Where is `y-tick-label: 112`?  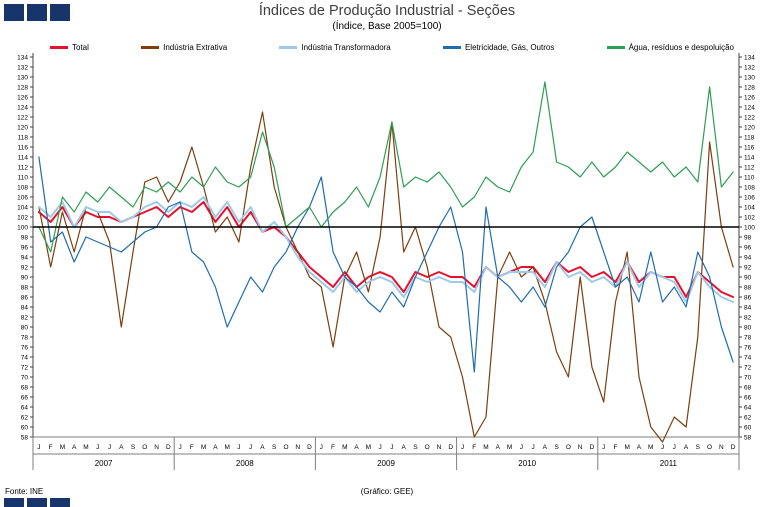 y-tick-label: 112 is located at coordinates (23, 167).